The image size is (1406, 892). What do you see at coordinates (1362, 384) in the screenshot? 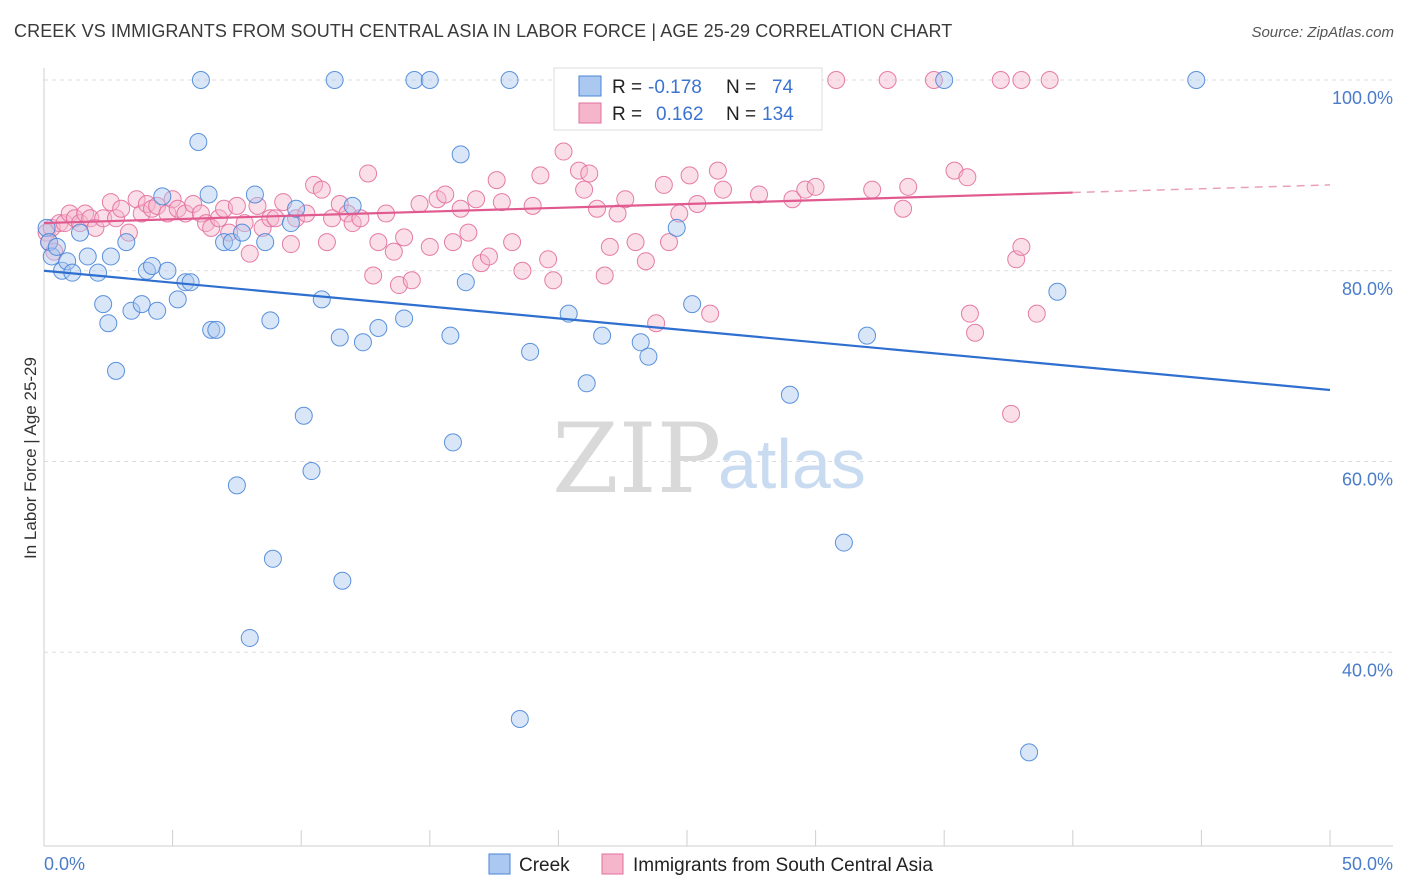
I see `y-tick-labels: 100.0% 80.0% 60.0% 40.0%` at bounding box center [1362, 384].